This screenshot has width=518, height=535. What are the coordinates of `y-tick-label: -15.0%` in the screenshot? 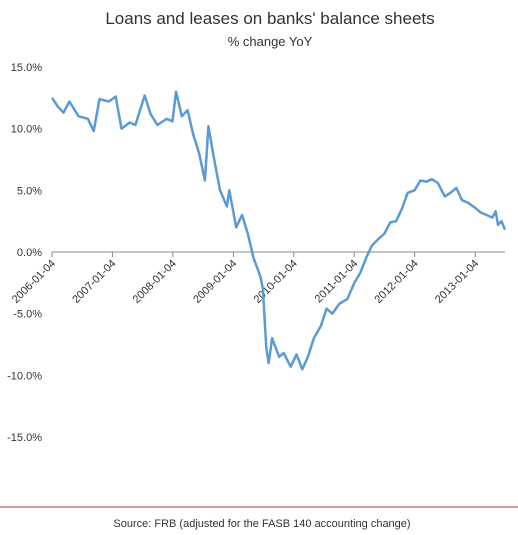 It's located at (24, 438).